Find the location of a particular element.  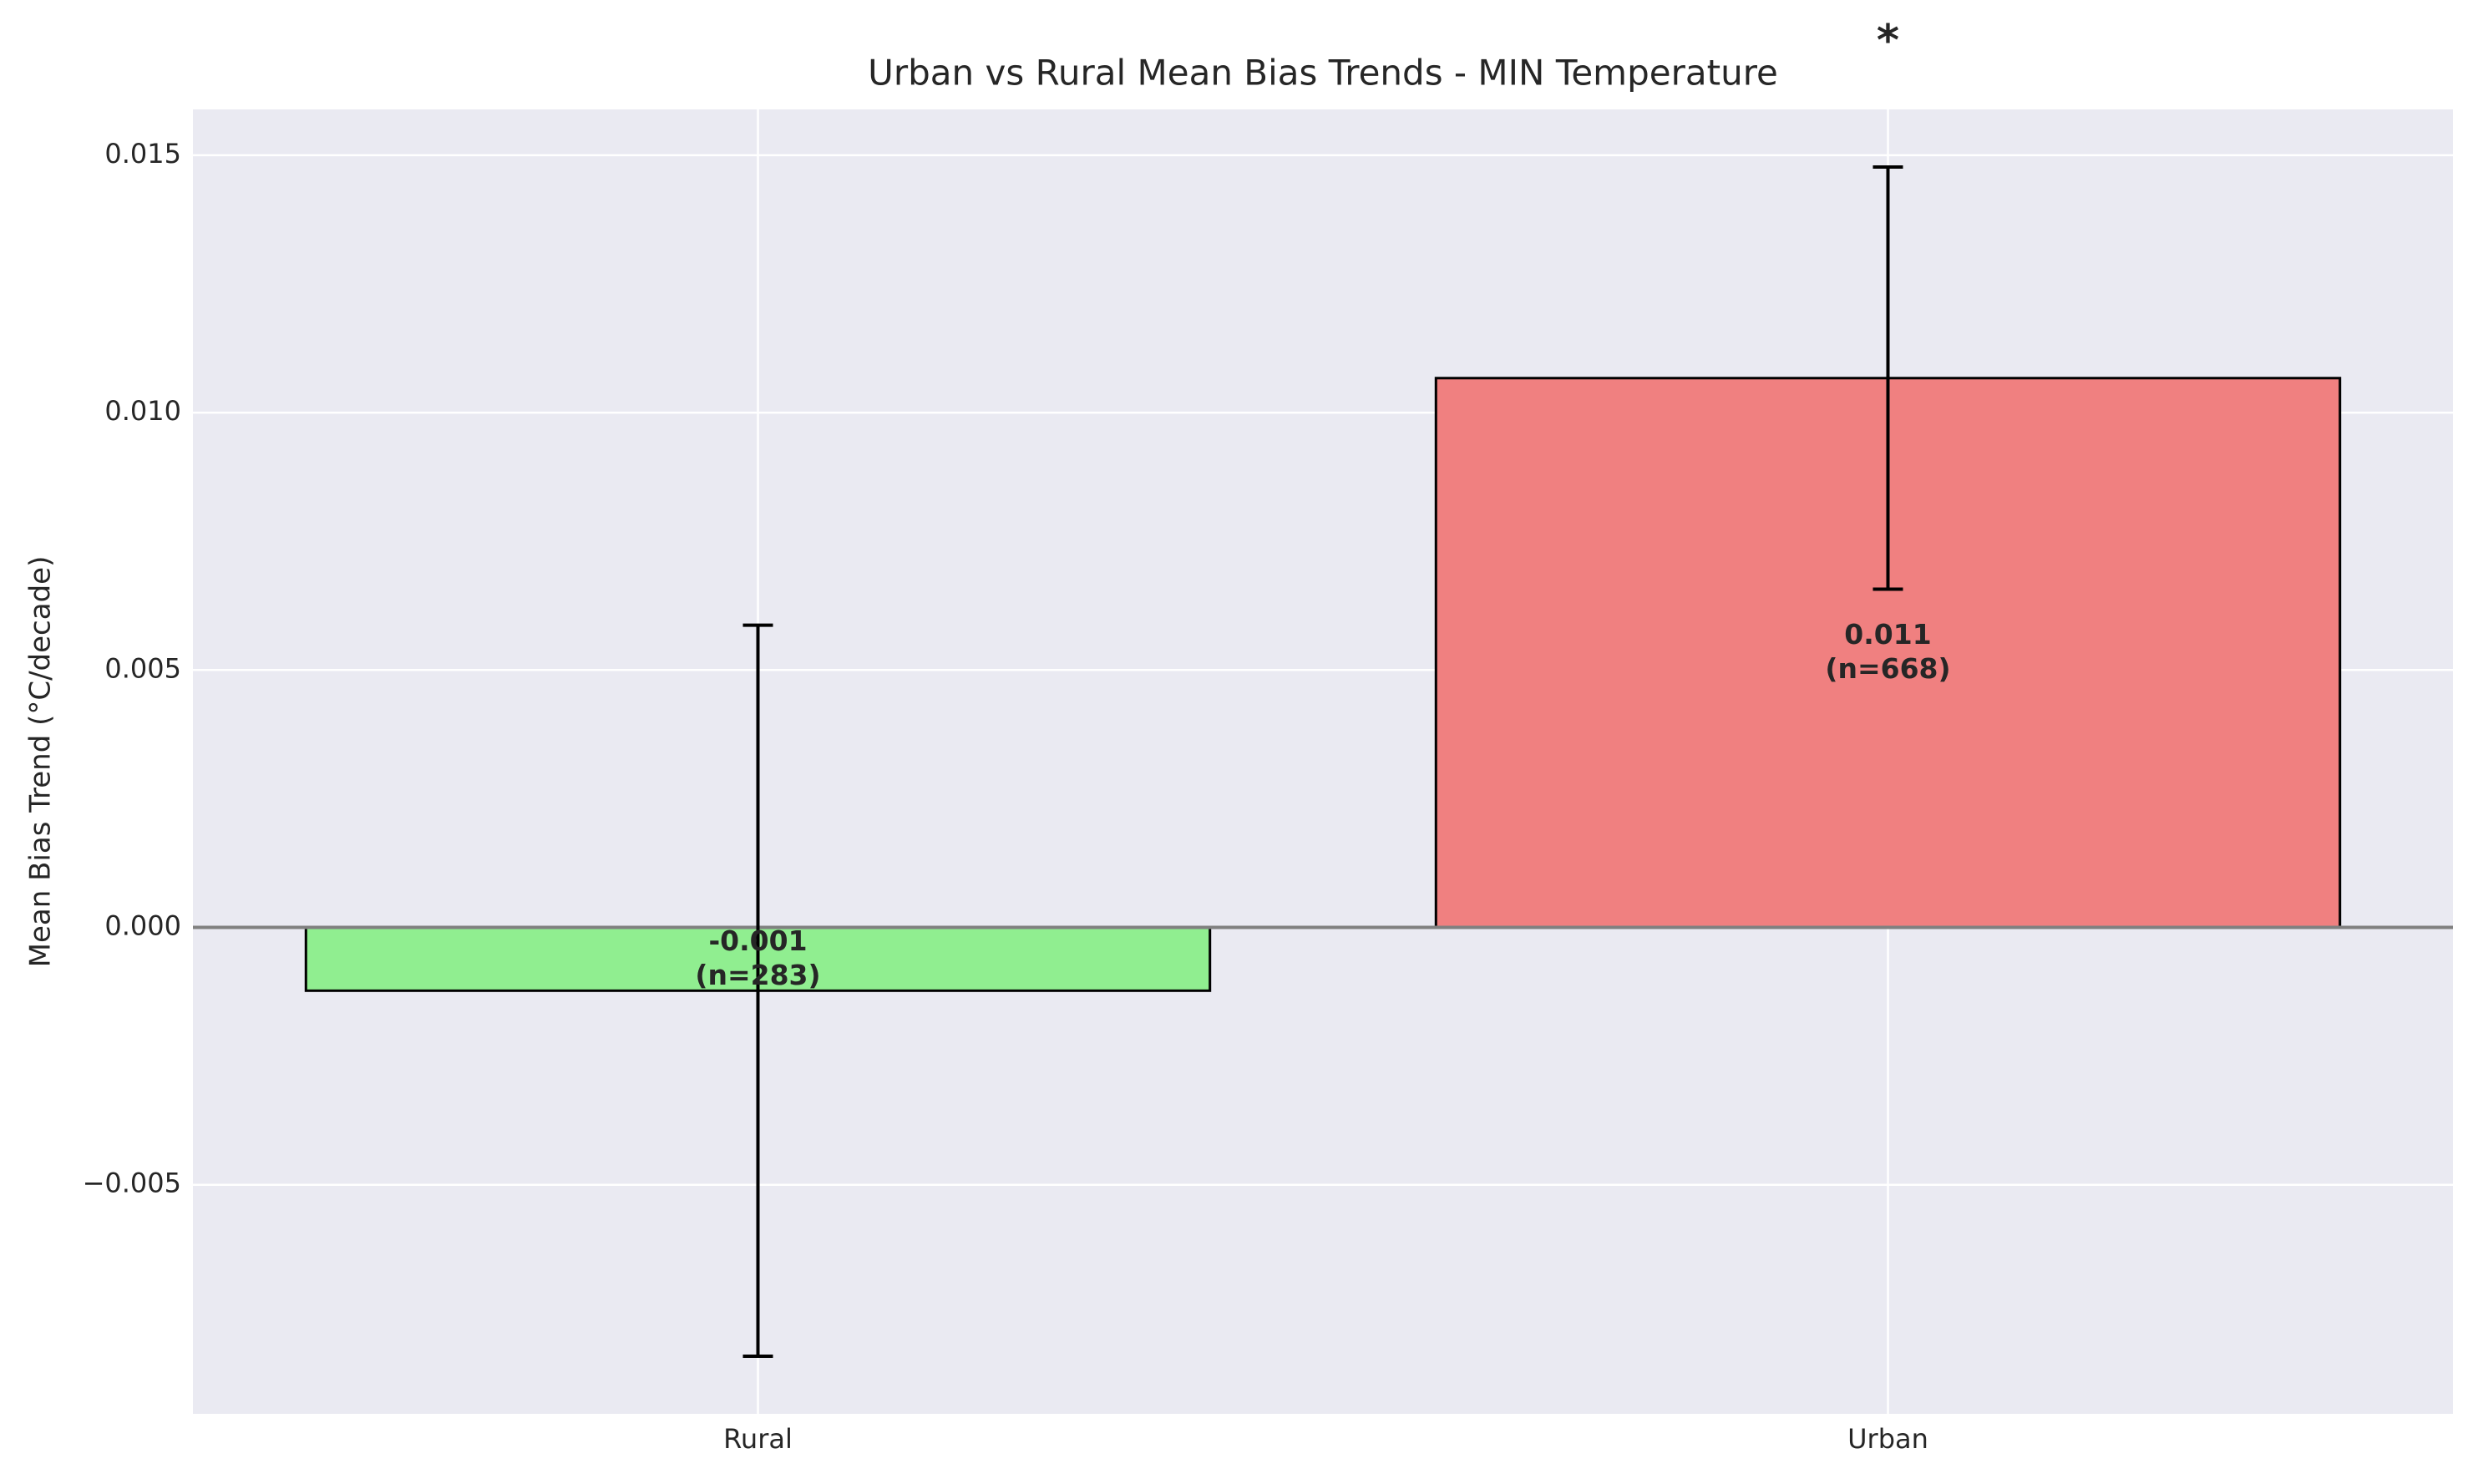

y-tick-label: 0.005 is located at coordinates (142, 668).